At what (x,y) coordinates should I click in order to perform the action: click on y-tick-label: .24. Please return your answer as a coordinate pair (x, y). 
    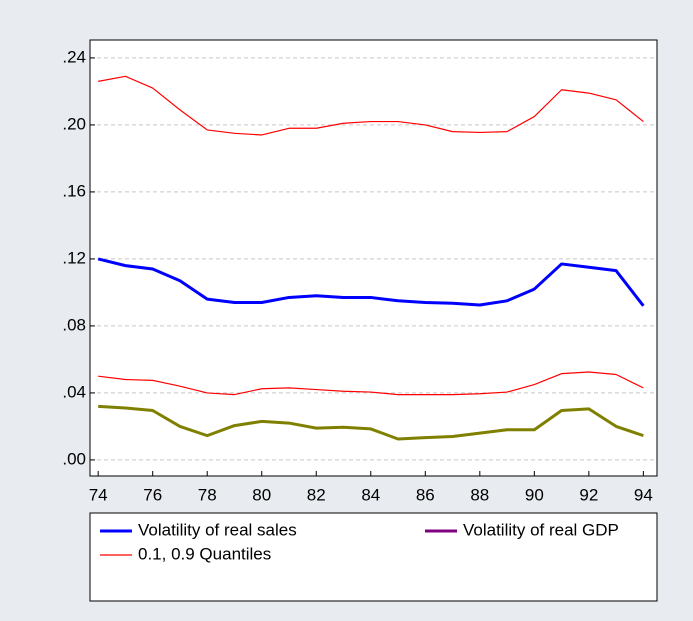
    Looking at the image, I should click on (74, 56).